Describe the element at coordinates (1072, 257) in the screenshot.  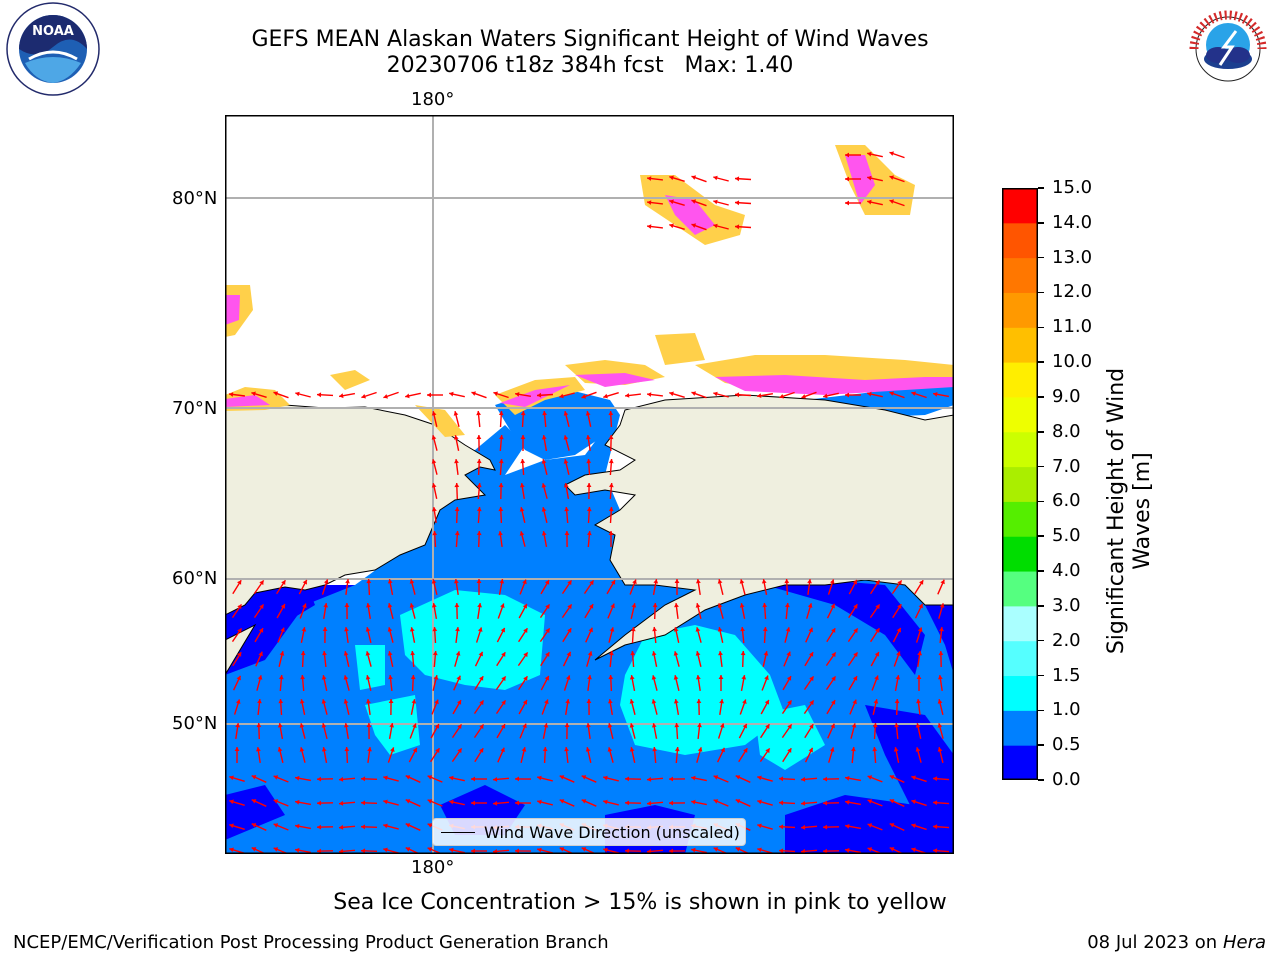
I see `colorbar-tick-label: 13.0` at that location.